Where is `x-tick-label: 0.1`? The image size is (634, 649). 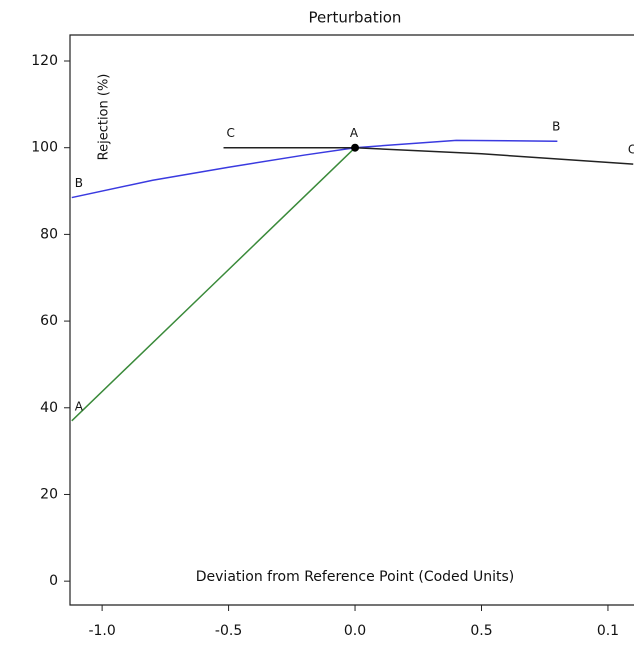
x-tick-label: 0.1 is located at coordinates (608, 631).